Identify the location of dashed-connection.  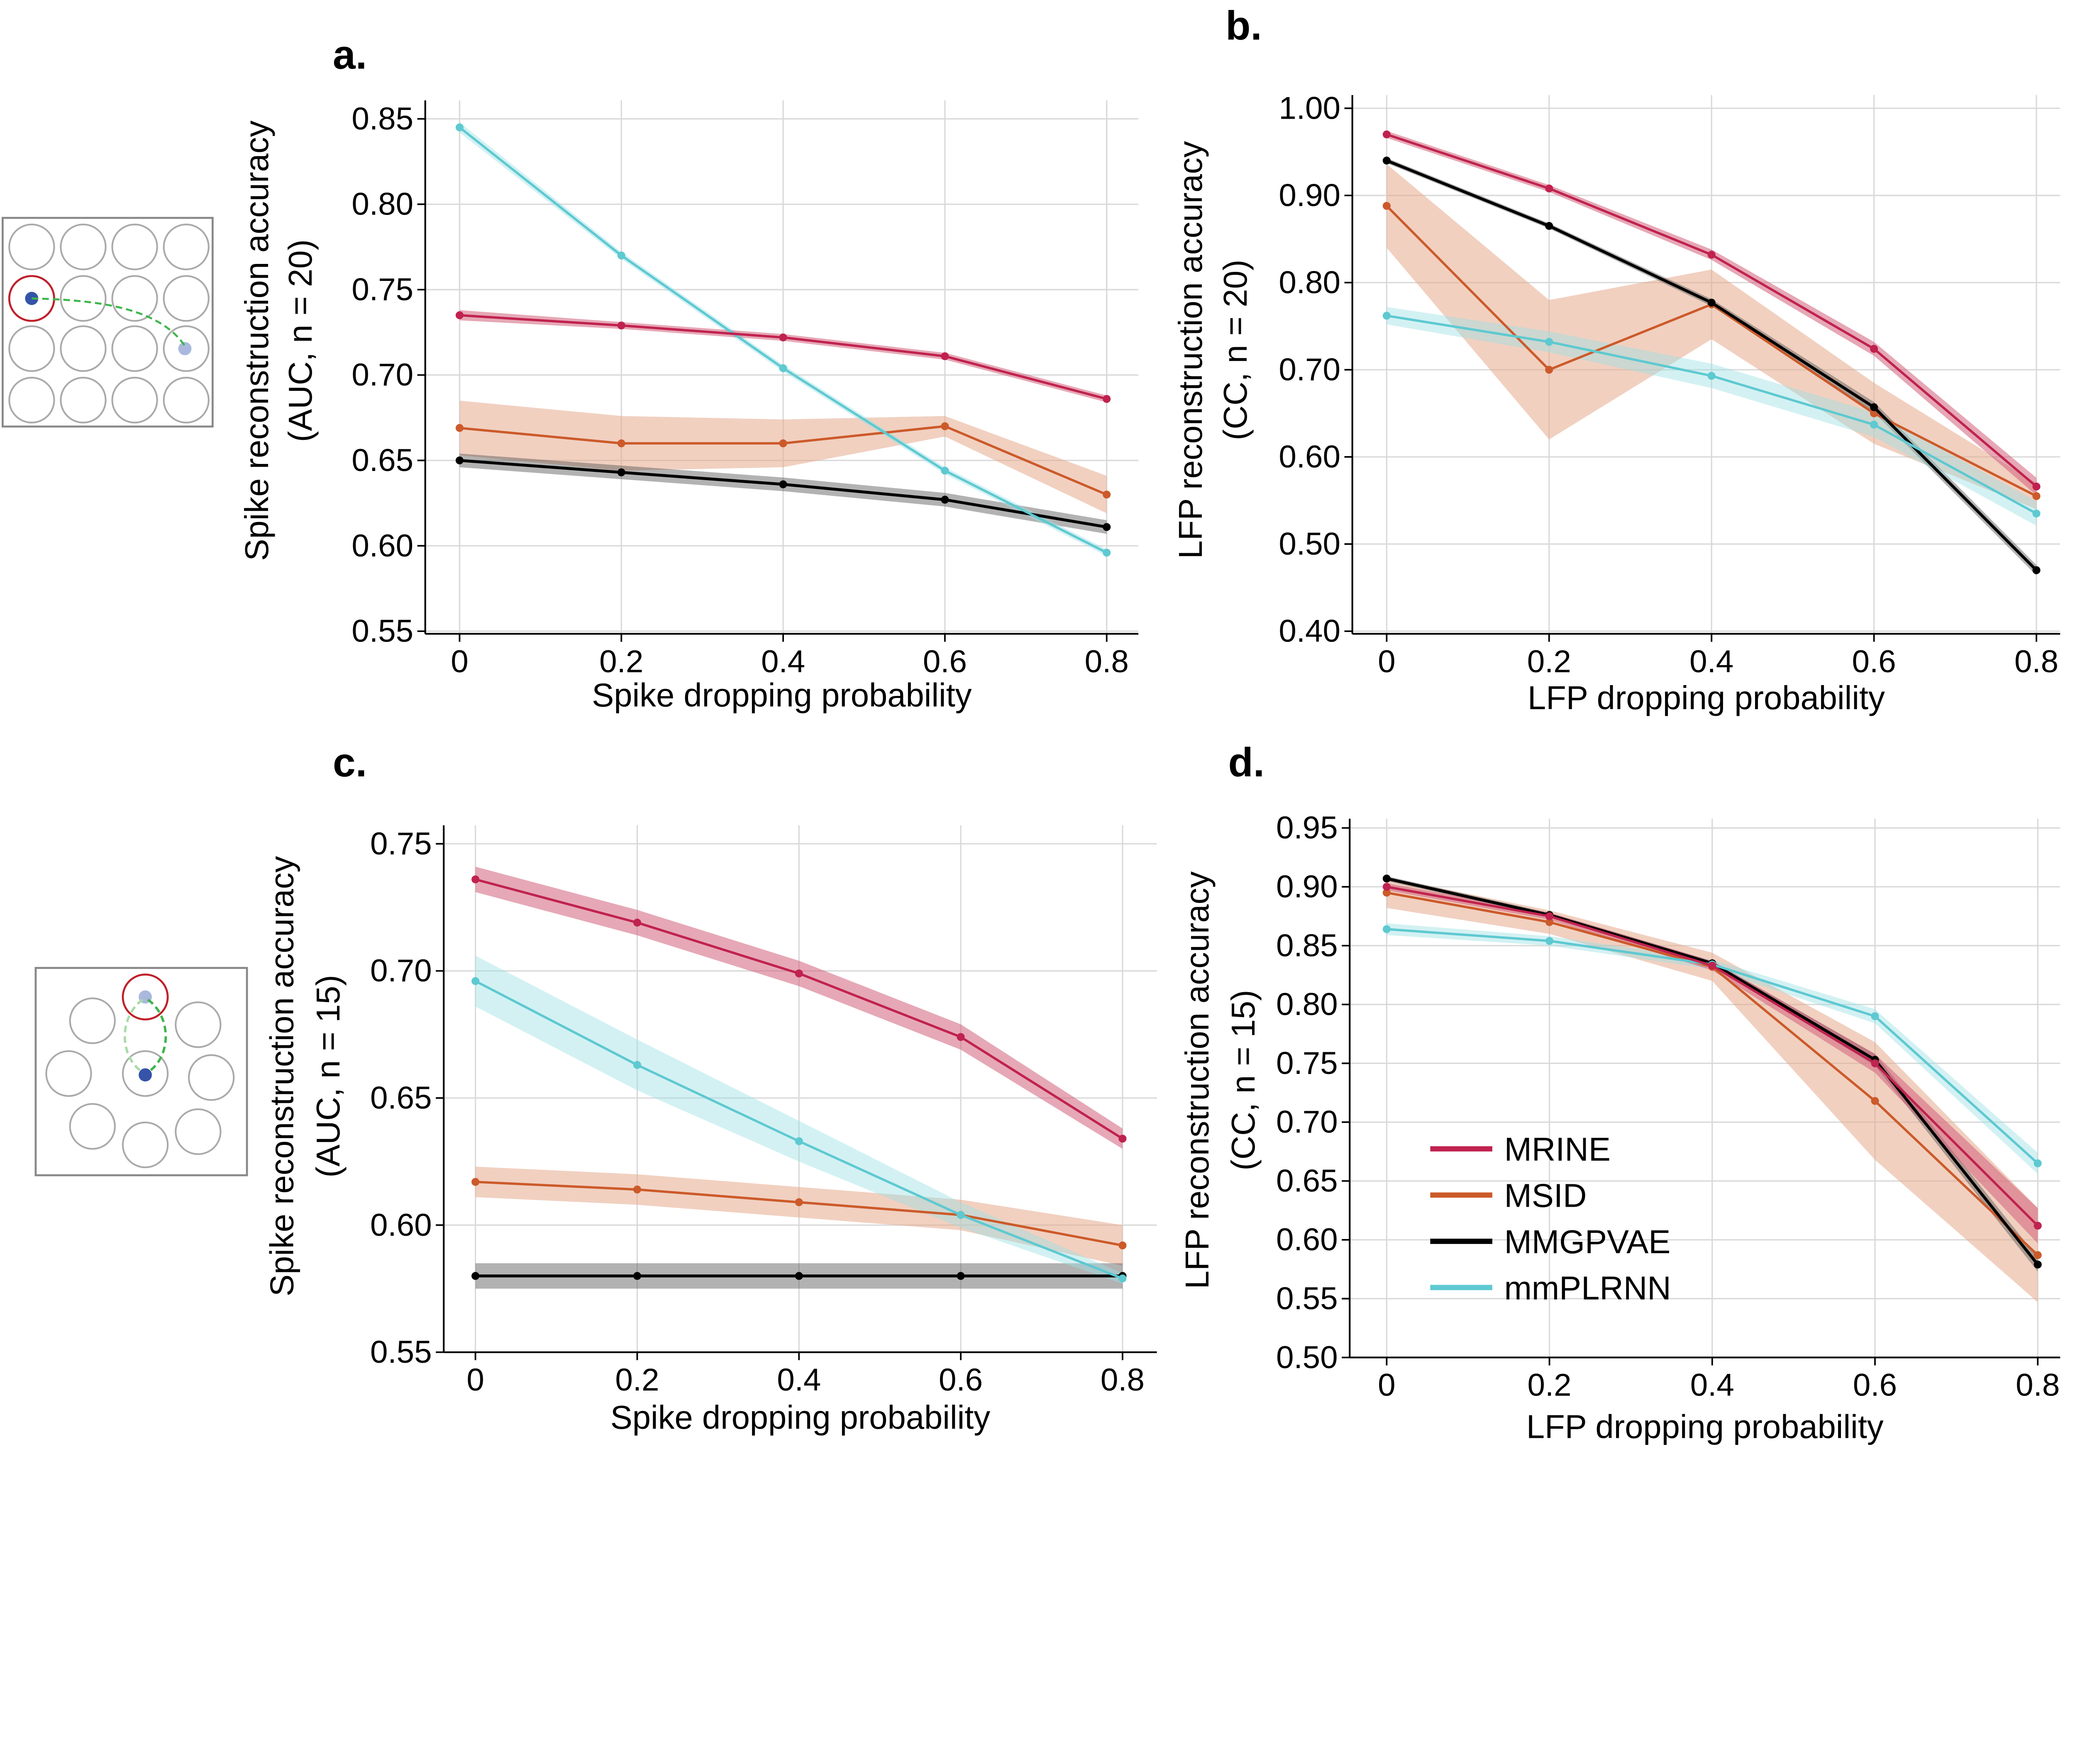
(109, 322).